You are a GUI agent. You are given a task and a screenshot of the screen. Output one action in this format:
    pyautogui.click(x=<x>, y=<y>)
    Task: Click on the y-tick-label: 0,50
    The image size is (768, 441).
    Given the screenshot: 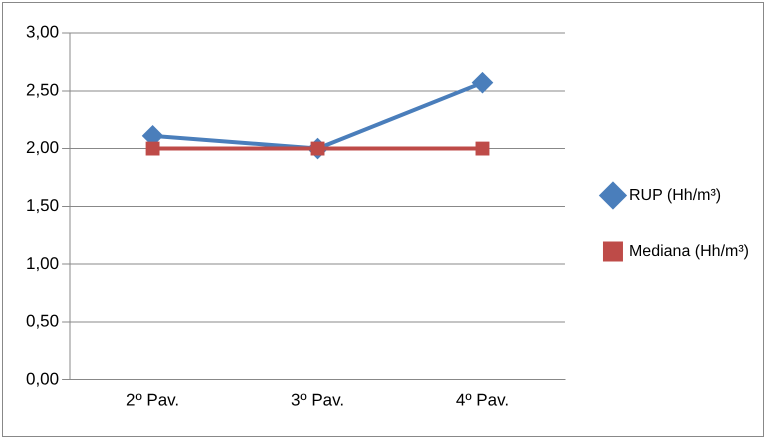 What is the action you would take?
    pyautogui.click(x=43, y=321)
    